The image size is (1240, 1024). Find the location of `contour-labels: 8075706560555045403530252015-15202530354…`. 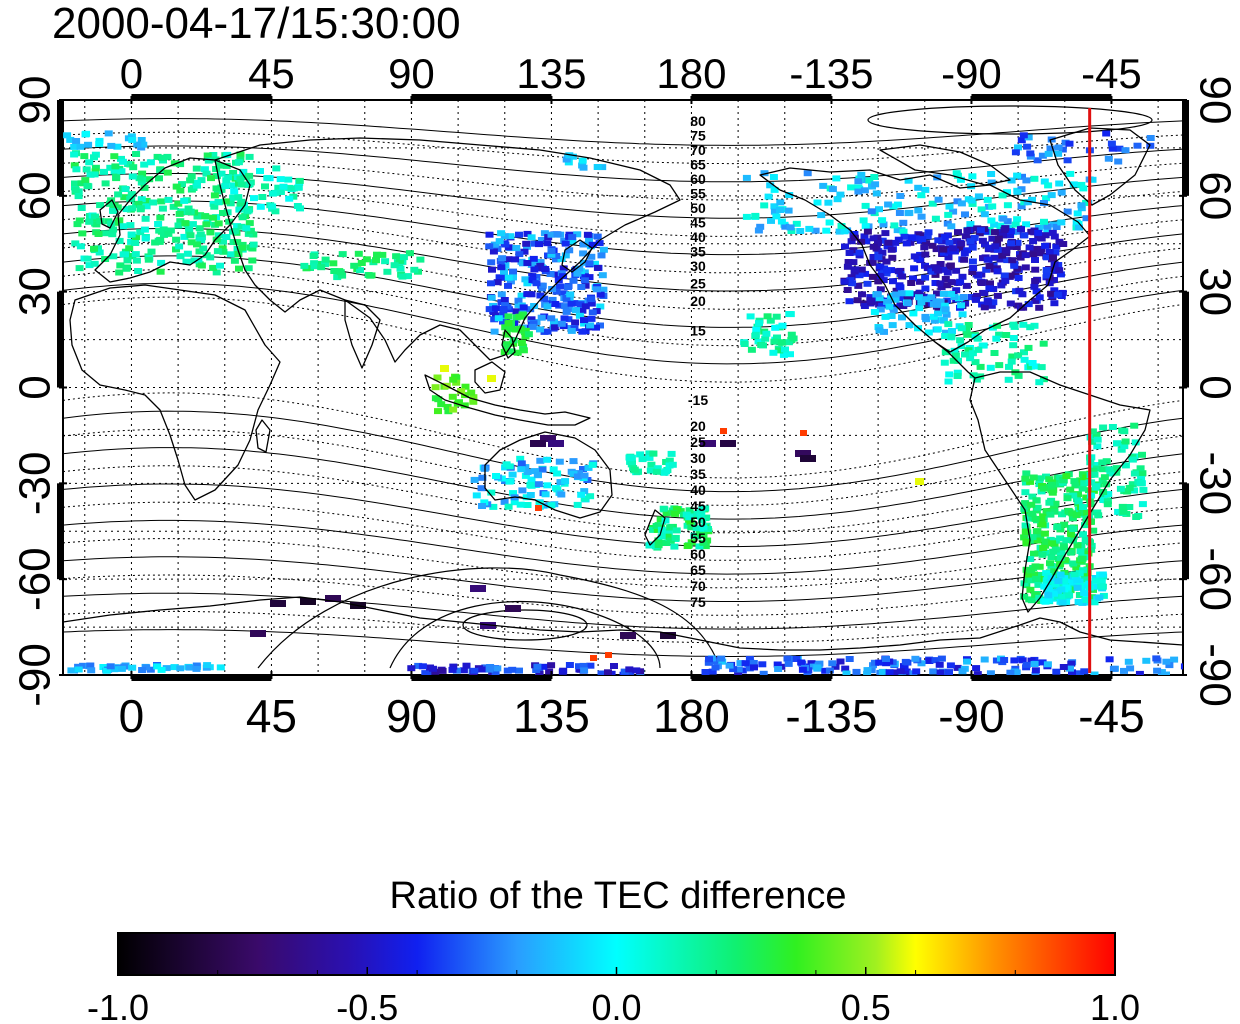

contour-labels: 8075706560555045403530252015-15202530354… is located at coordinates (698, 361).